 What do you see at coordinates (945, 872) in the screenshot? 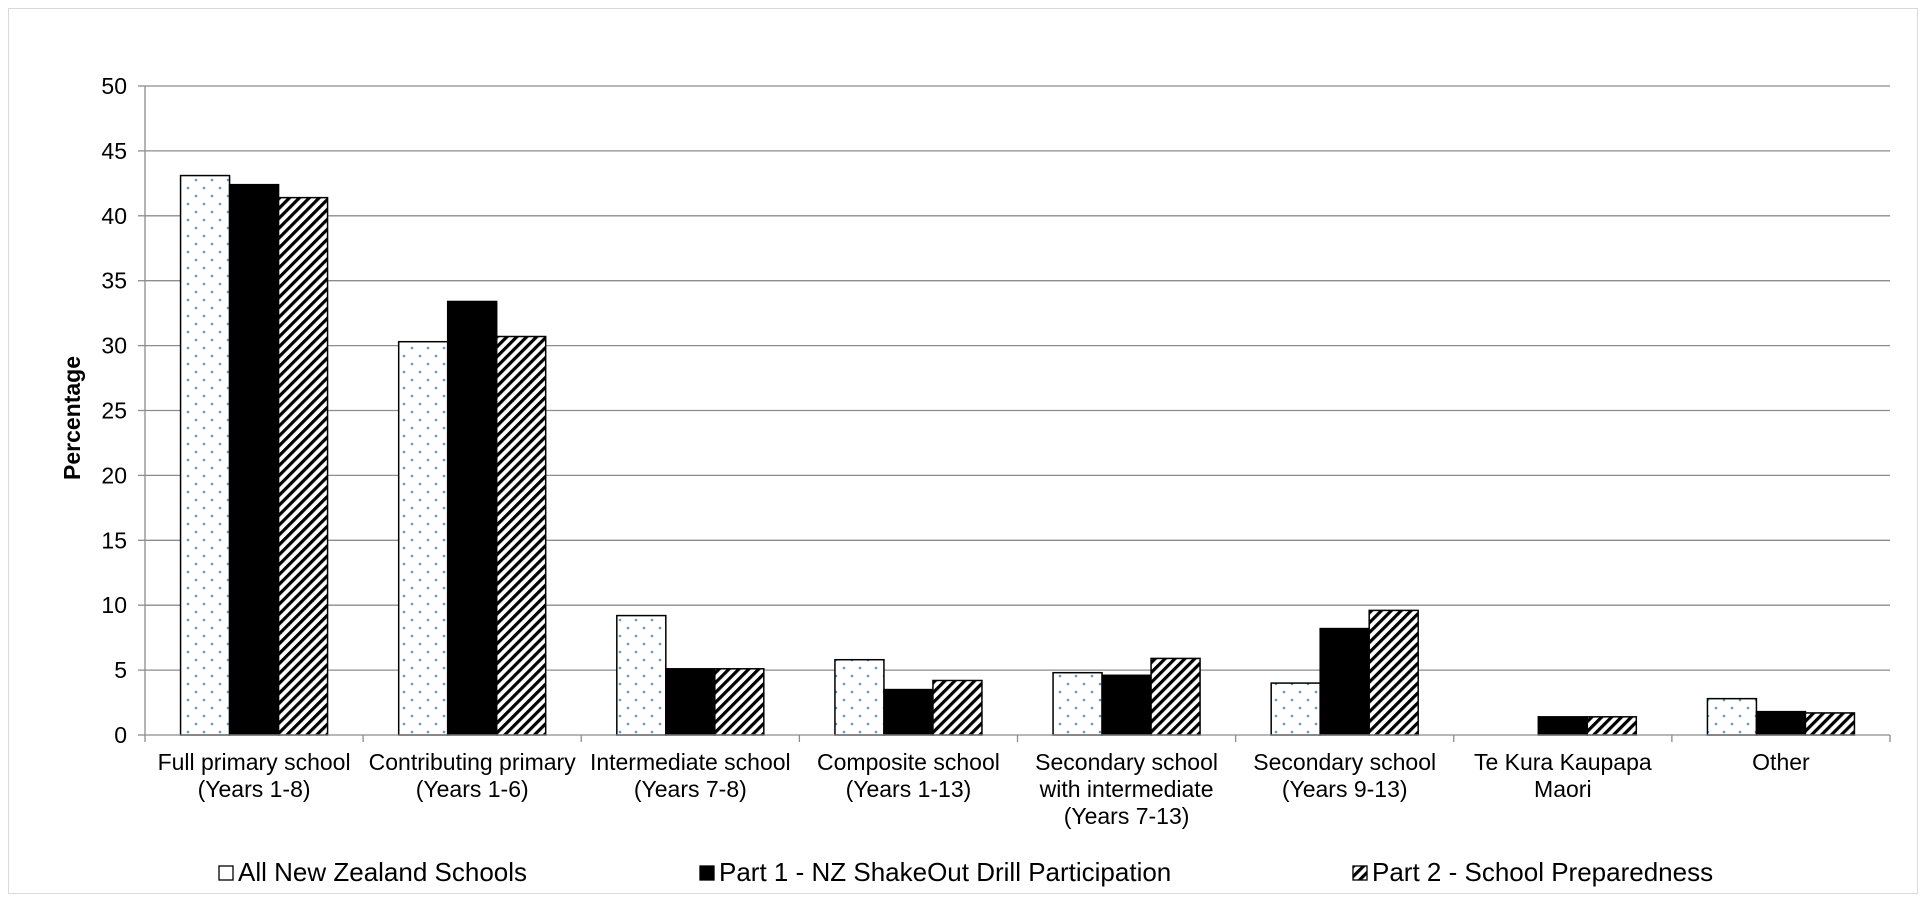
I see `legend-label: Part 1 - NZ ShakeOut Drill Participation` at bounding box center [945, 872].